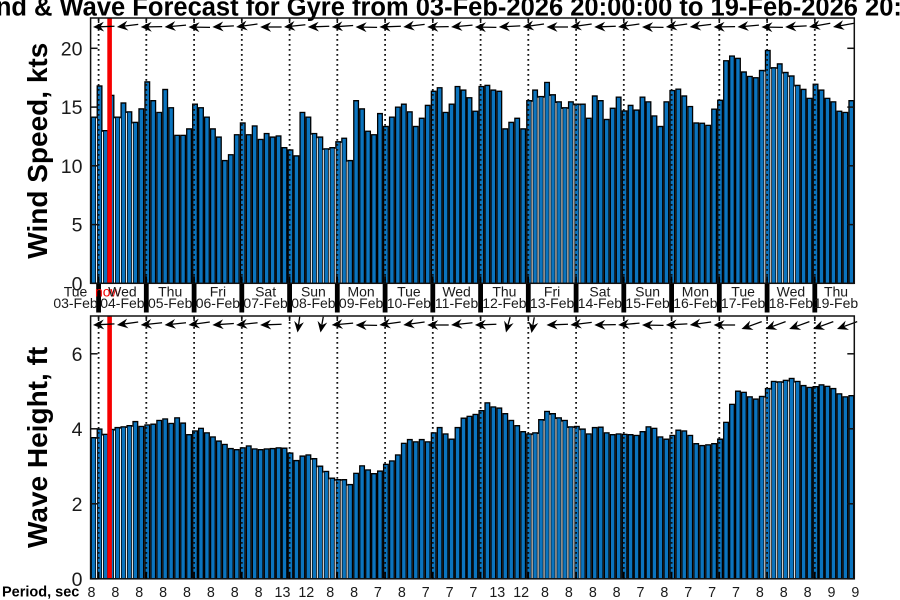  I want to click on svg-text: 13-Feb, so click(552, 303).